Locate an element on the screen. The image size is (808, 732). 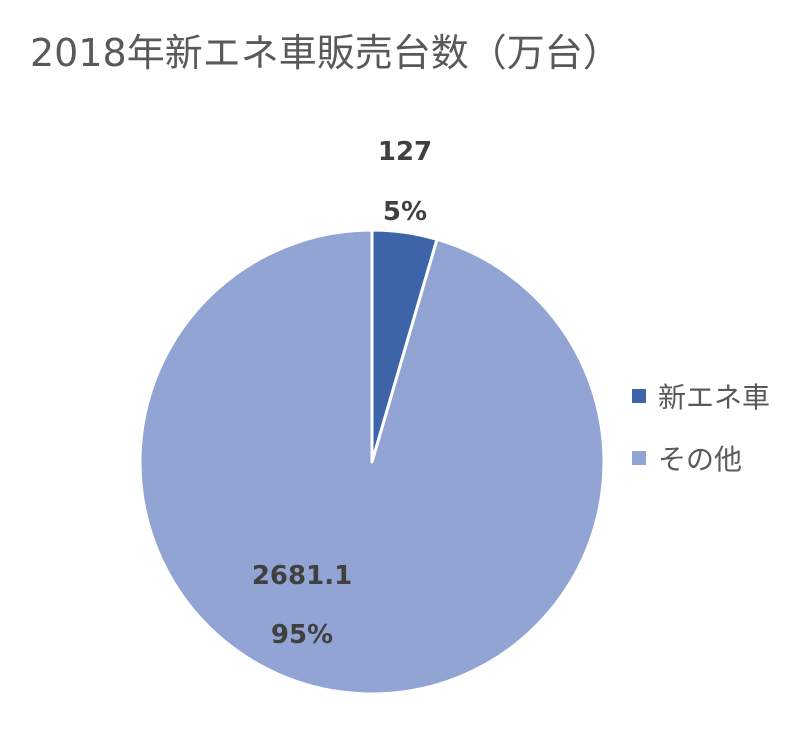
slice-percent-label-other: 95% is located at coordinates (302, 635).